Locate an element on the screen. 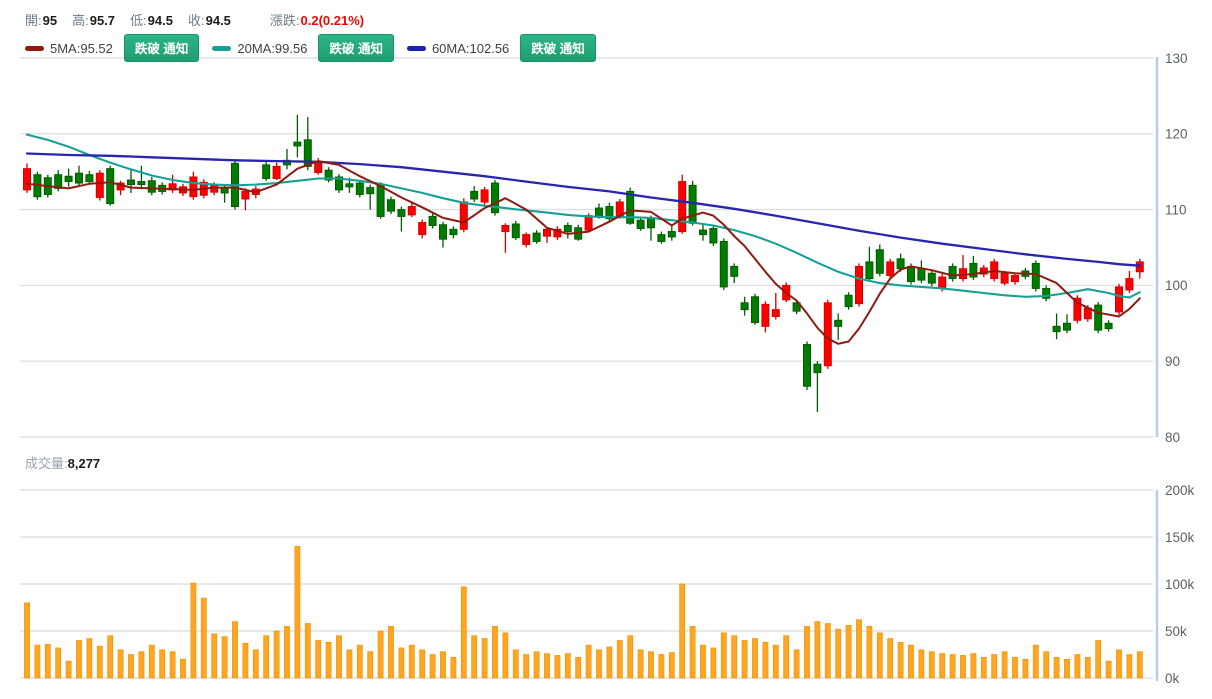 This screenshot has width=1212, height=699. volume-tick-label: 100k is located at coordinates (1180, 584).